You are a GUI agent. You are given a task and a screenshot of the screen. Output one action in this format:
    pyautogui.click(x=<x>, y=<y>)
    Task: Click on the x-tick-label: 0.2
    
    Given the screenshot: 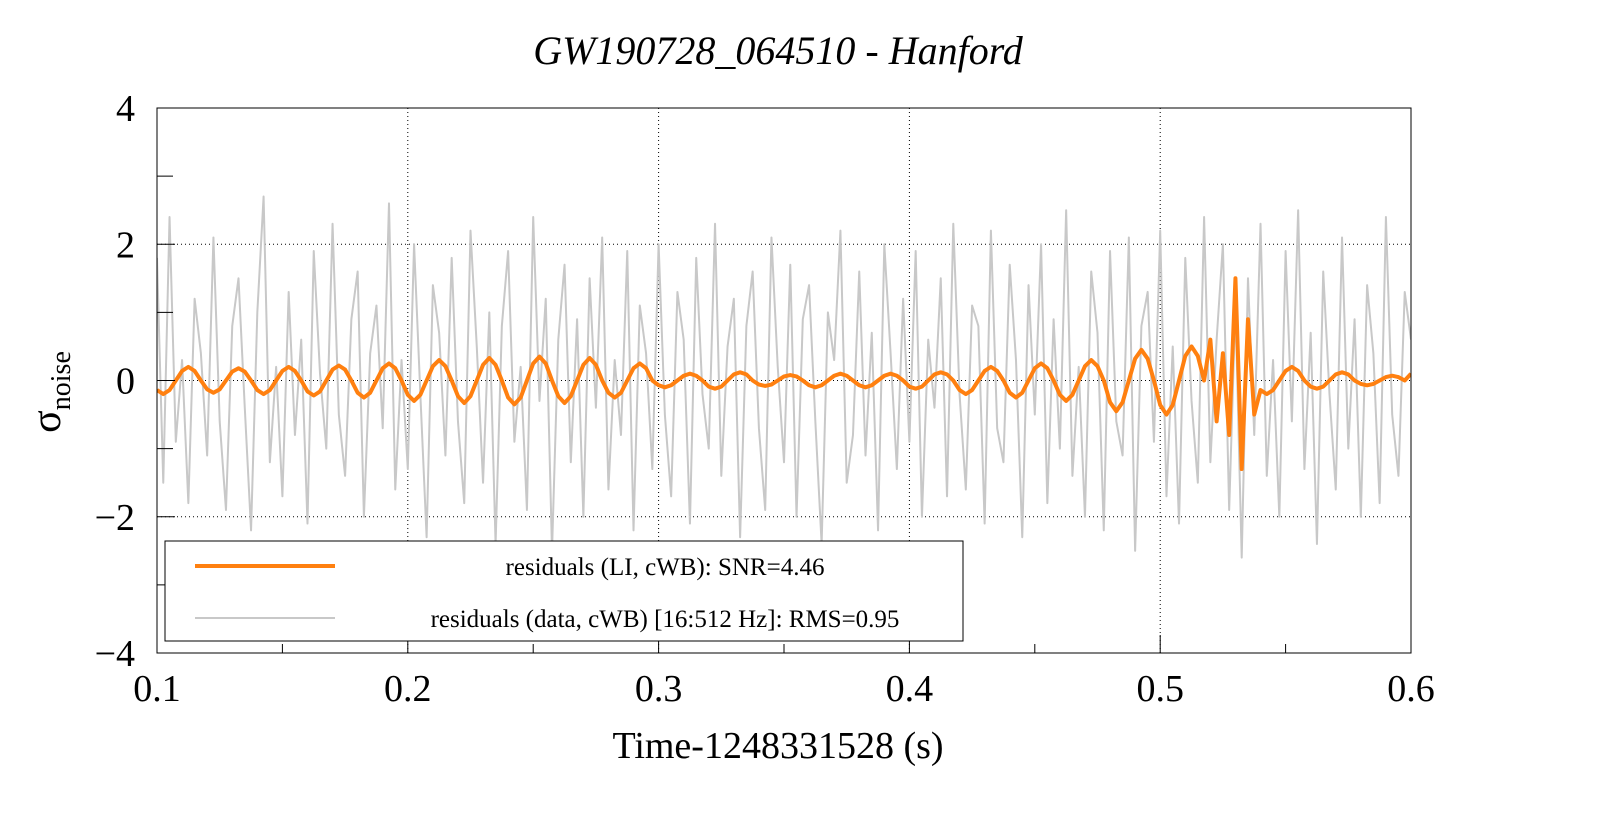 What is the action you would take?
    pyautogui.click(x=408, y=689)
    